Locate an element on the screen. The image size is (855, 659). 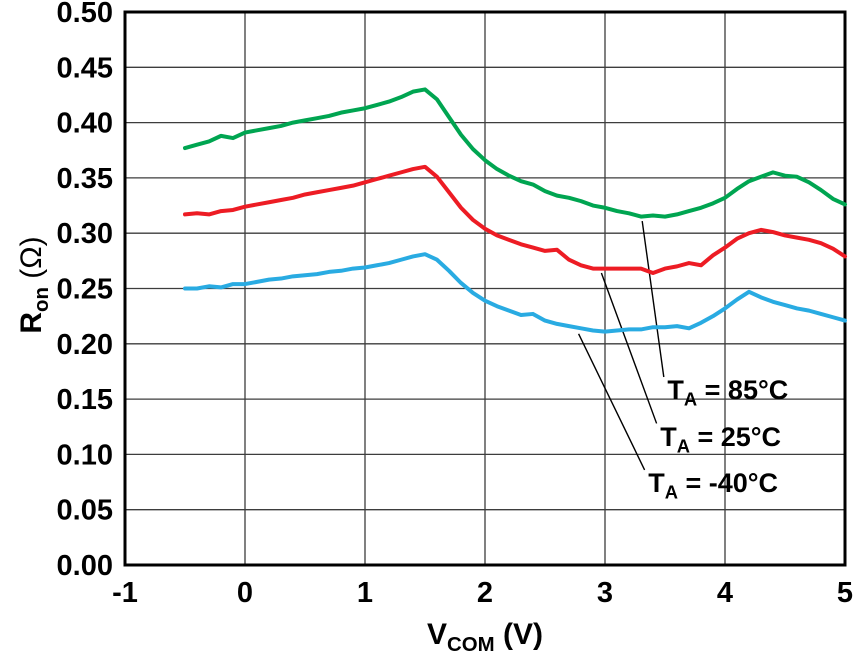
x-tick-label: 4 is located at coordinates (725, 593).